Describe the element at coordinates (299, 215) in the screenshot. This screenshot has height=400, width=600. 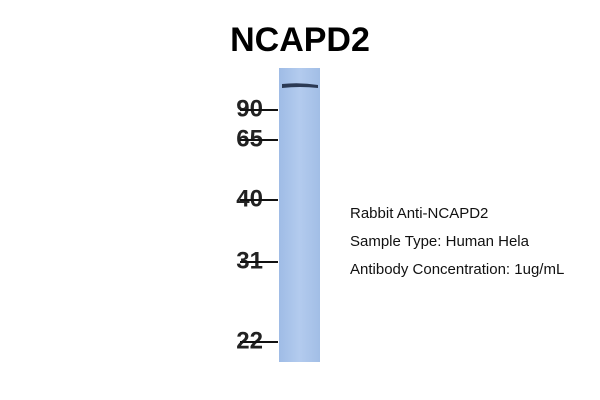
I see `lane` at that location.